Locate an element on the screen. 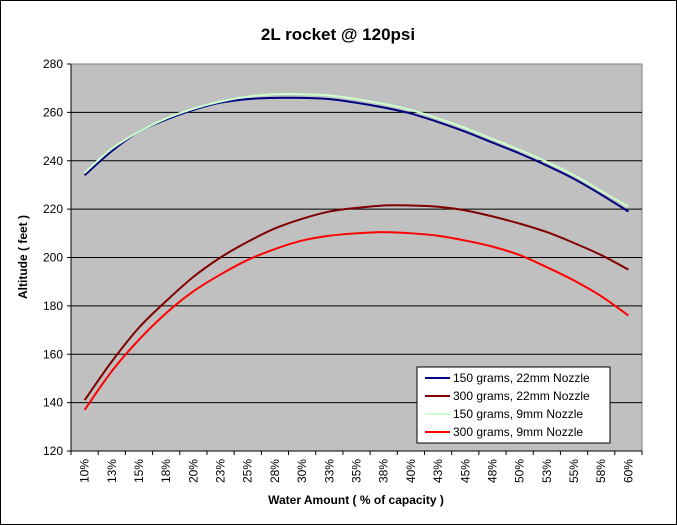  legend-entry: 150 grams, 9mm Nozzle is located at coordinates (518, 414).